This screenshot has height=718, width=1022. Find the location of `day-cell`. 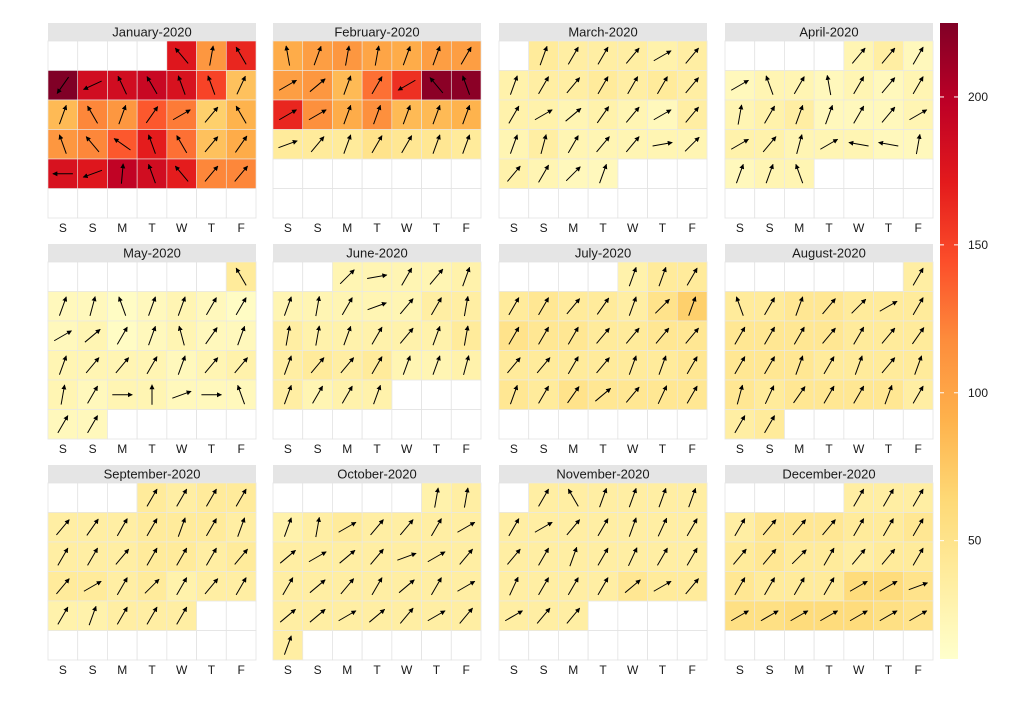

day-cell is located at coordinates (603, 85).